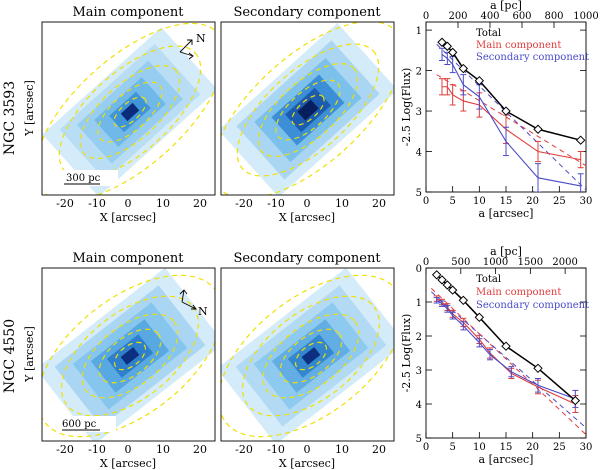 The image size is (600, 470). Describe the element at coordinates (10, 118) in the screenshot. I see `galaxy-name-ngc3593: NGC 3593` at that location.